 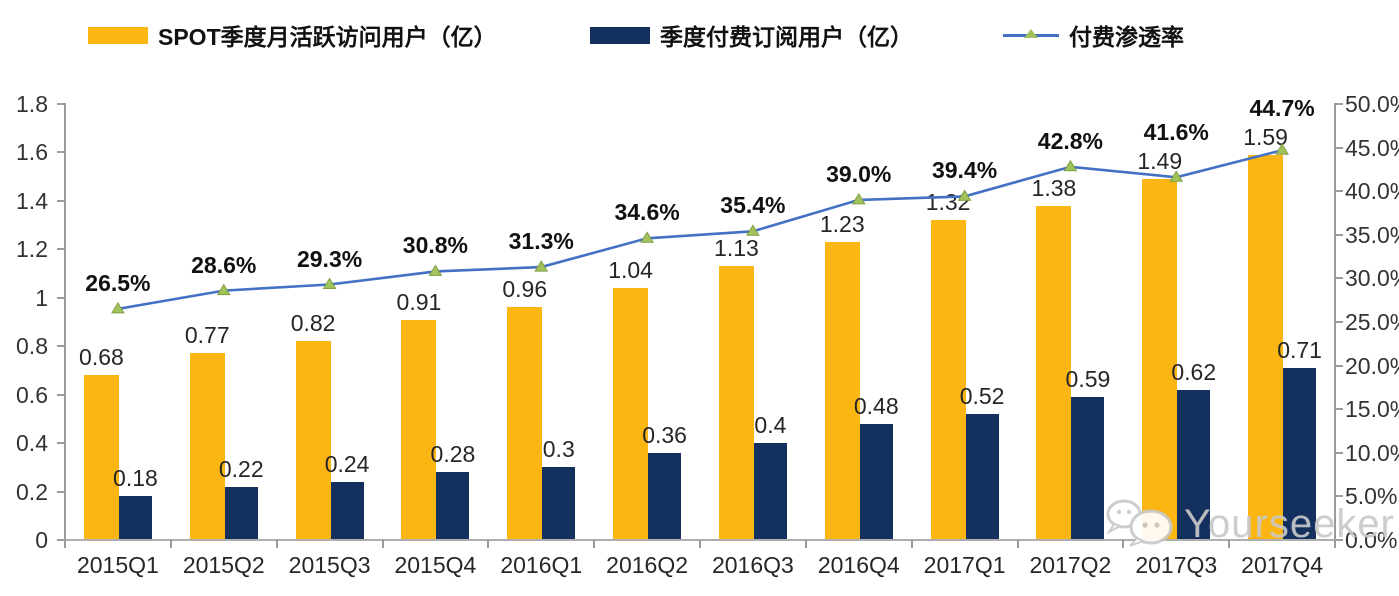 What do you see at coordinates (753, 205) in the screenshot?
I see `penetration-value-label: 35.4%` at bounding box center [753, 205].